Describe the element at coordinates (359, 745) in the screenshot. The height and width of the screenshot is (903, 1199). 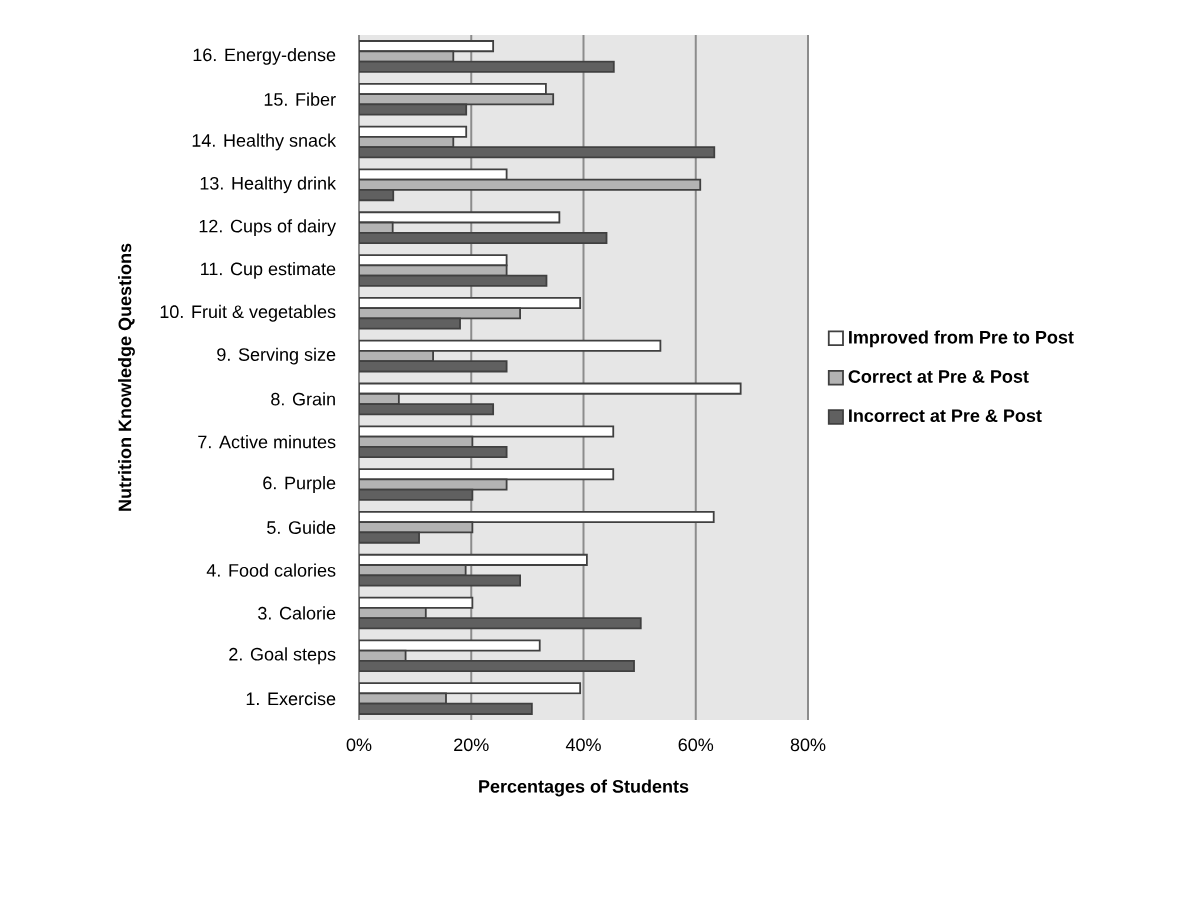
I see `x-tick-label: 0%` at that location.